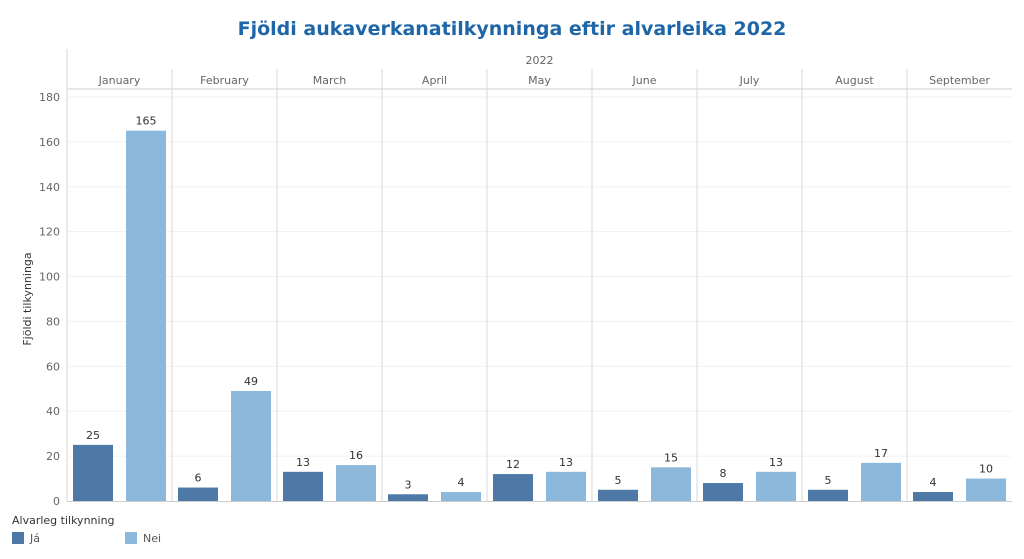  I want to click on data-label-april-ja: 3, so click(408, 484).